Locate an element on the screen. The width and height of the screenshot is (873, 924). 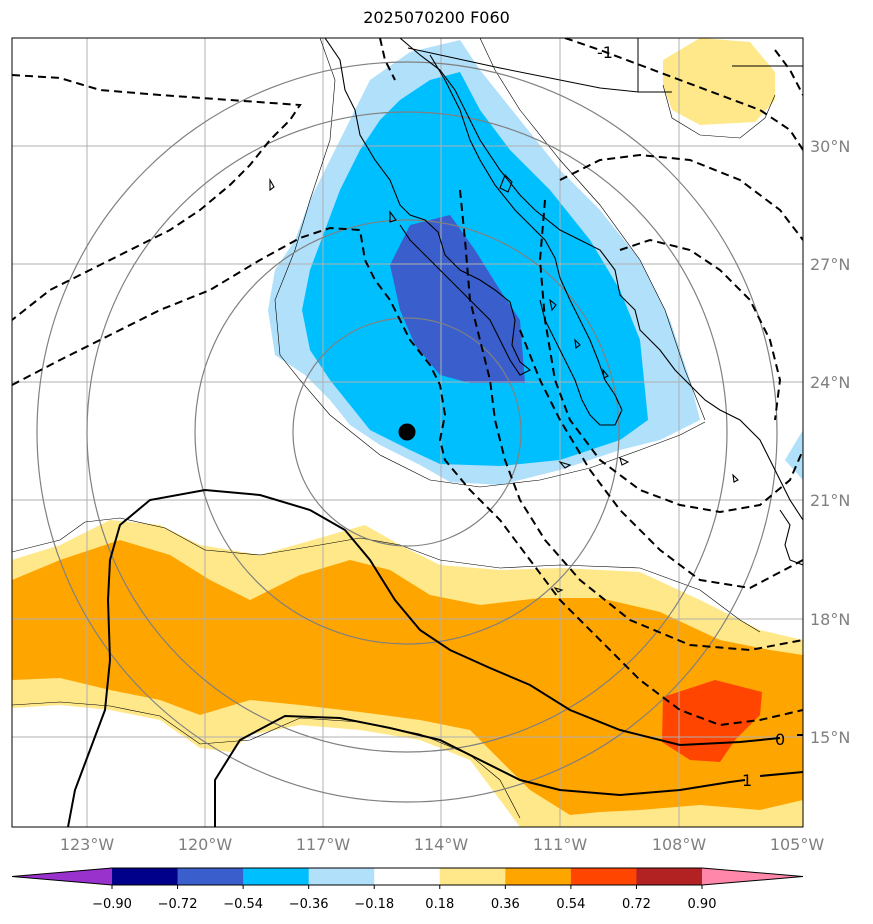
political-borders is located at coordinates (605, 65).